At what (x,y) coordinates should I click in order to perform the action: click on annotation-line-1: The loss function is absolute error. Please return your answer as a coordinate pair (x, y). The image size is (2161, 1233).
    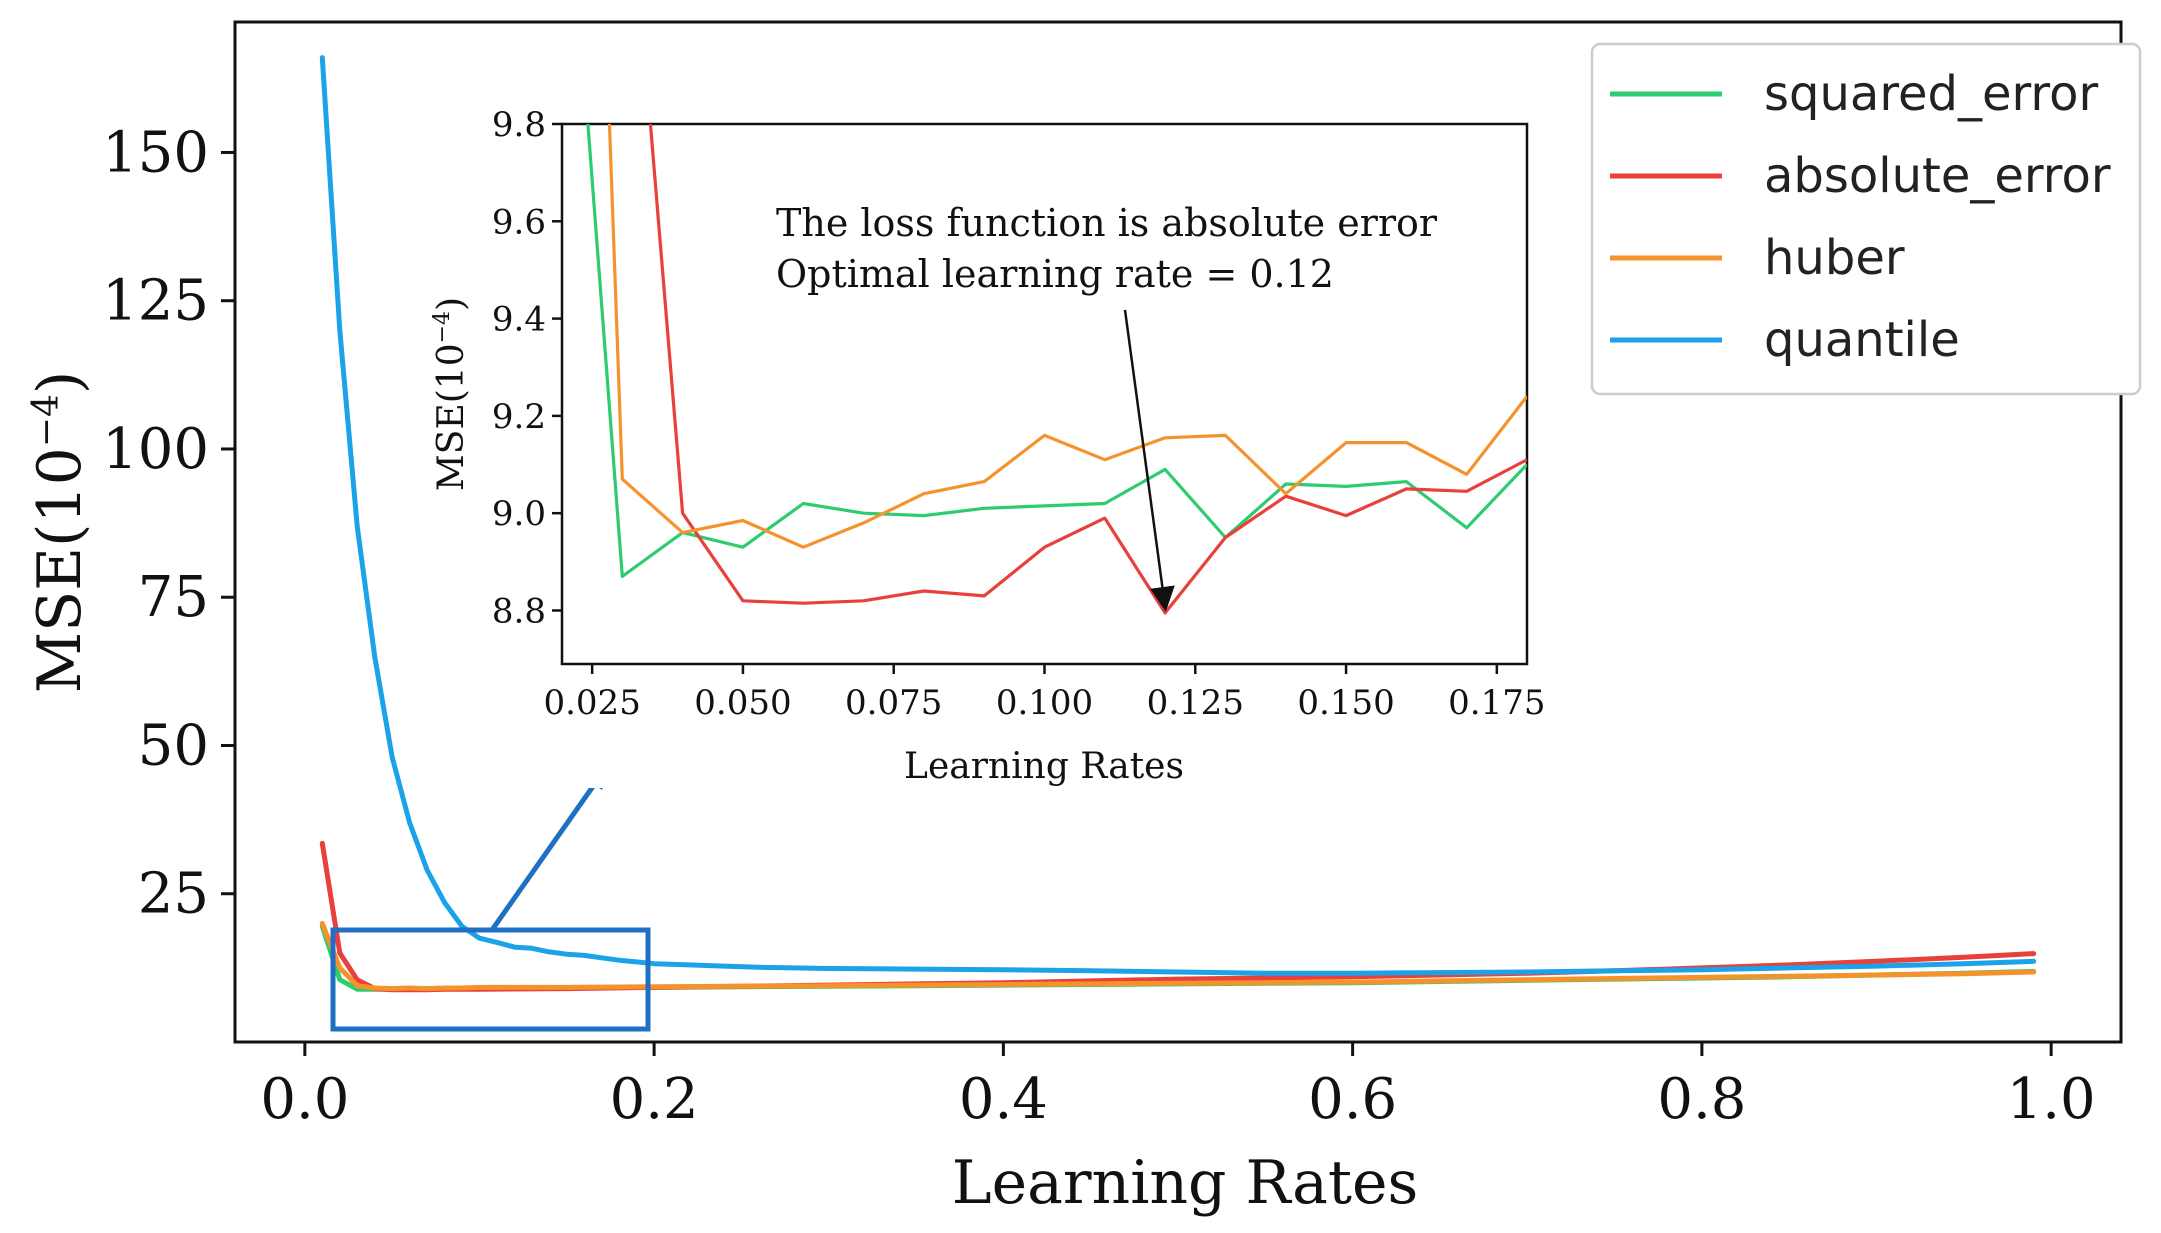
    Looking at the image, I should click on (1107, 223).